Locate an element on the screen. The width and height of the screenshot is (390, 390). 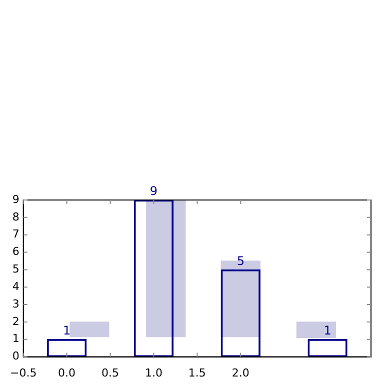
y-tick-label: 0 is located at coordinates (16, 356).